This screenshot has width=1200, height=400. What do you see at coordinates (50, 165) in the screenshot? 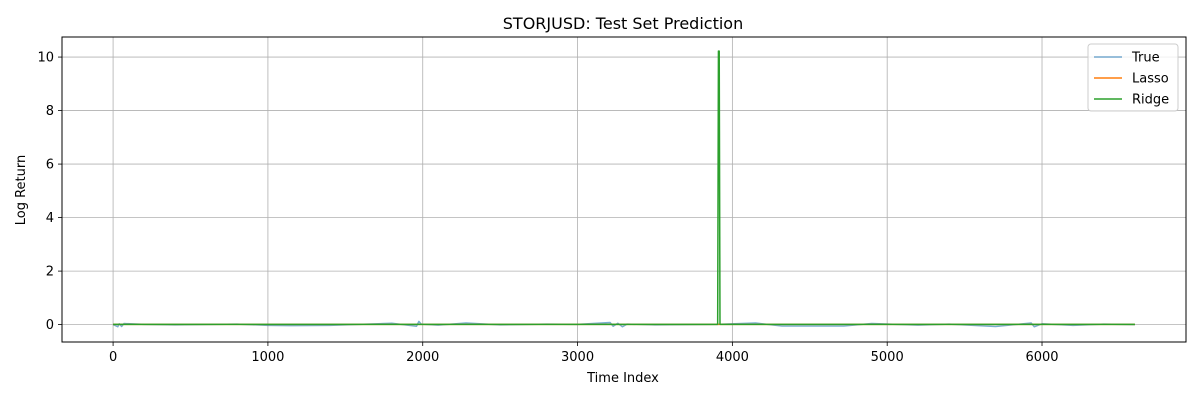
I see `y-tick-label: 6` at bounding box center [50, 165].